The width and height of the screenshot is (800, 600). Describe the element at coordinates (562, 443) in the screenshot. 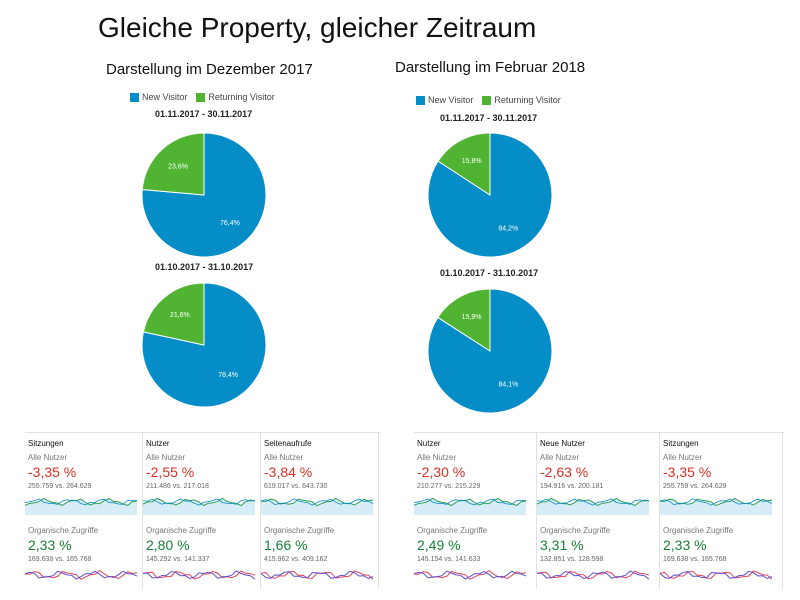

I see `metric-title: Neue Nutzer` at that location.